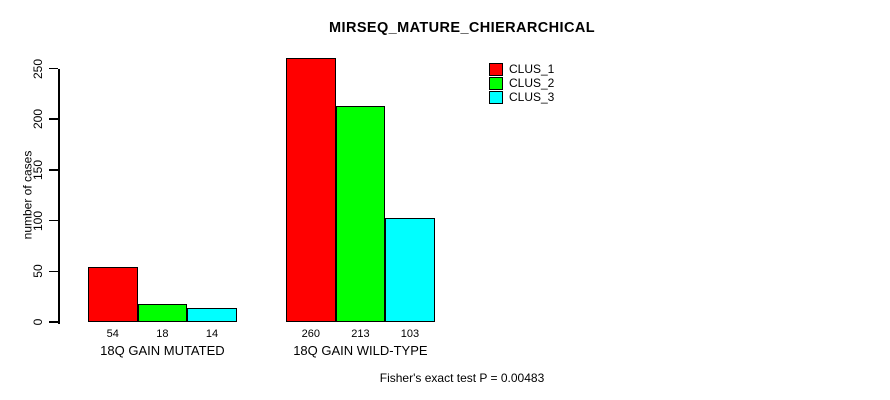 The height and width of the screenshot is (400, 890). Describe the element at coordinates (212, 334) in the screenshot. I see `bar-value-label: 14` at that location.